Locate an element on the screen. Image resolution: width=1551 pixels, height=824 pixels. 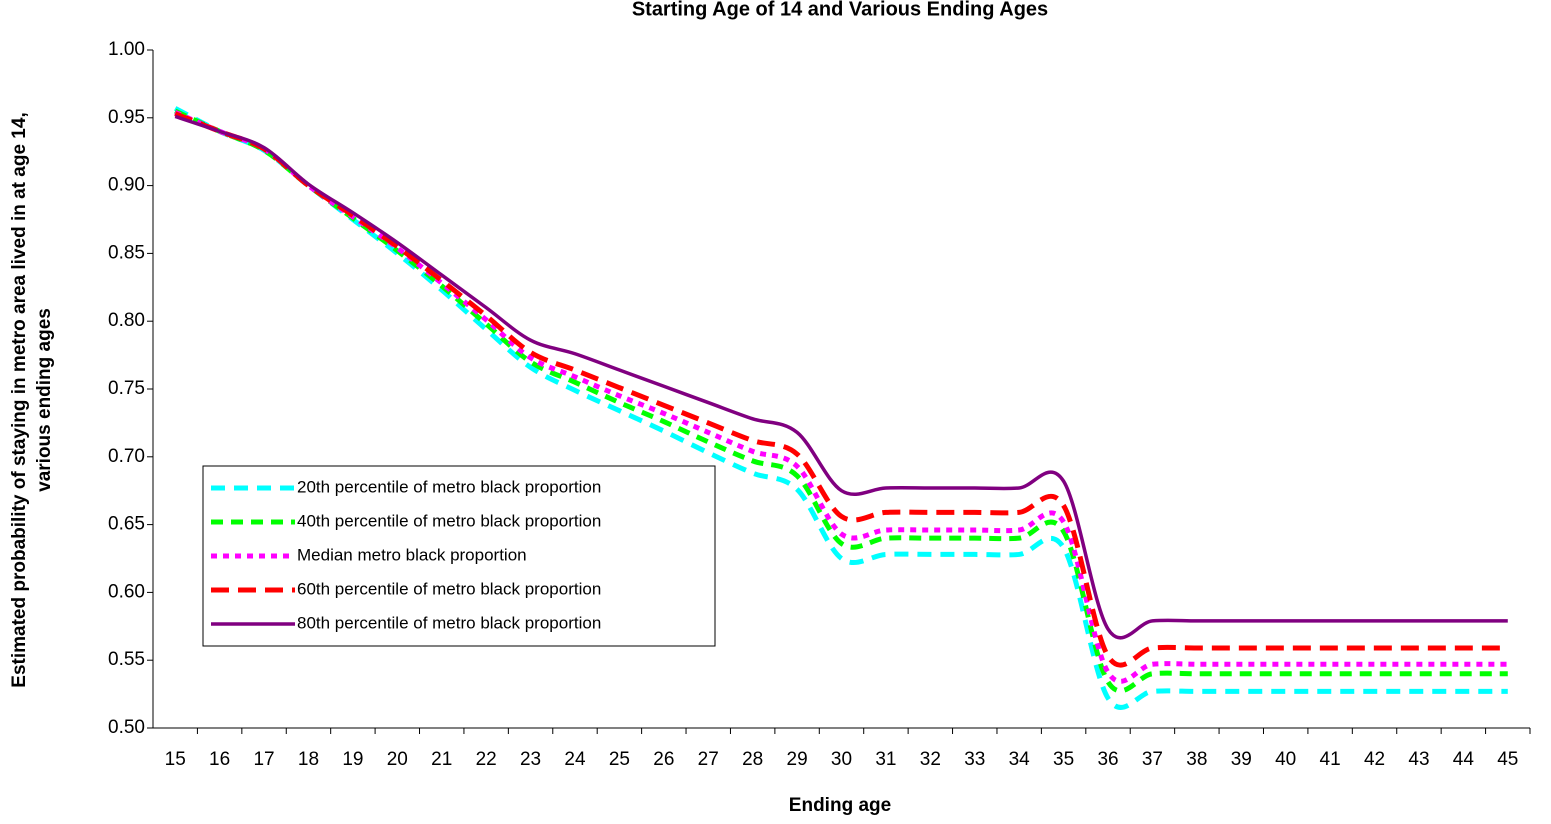
x-tick-label: 25 is located at coordinates (619, 759).